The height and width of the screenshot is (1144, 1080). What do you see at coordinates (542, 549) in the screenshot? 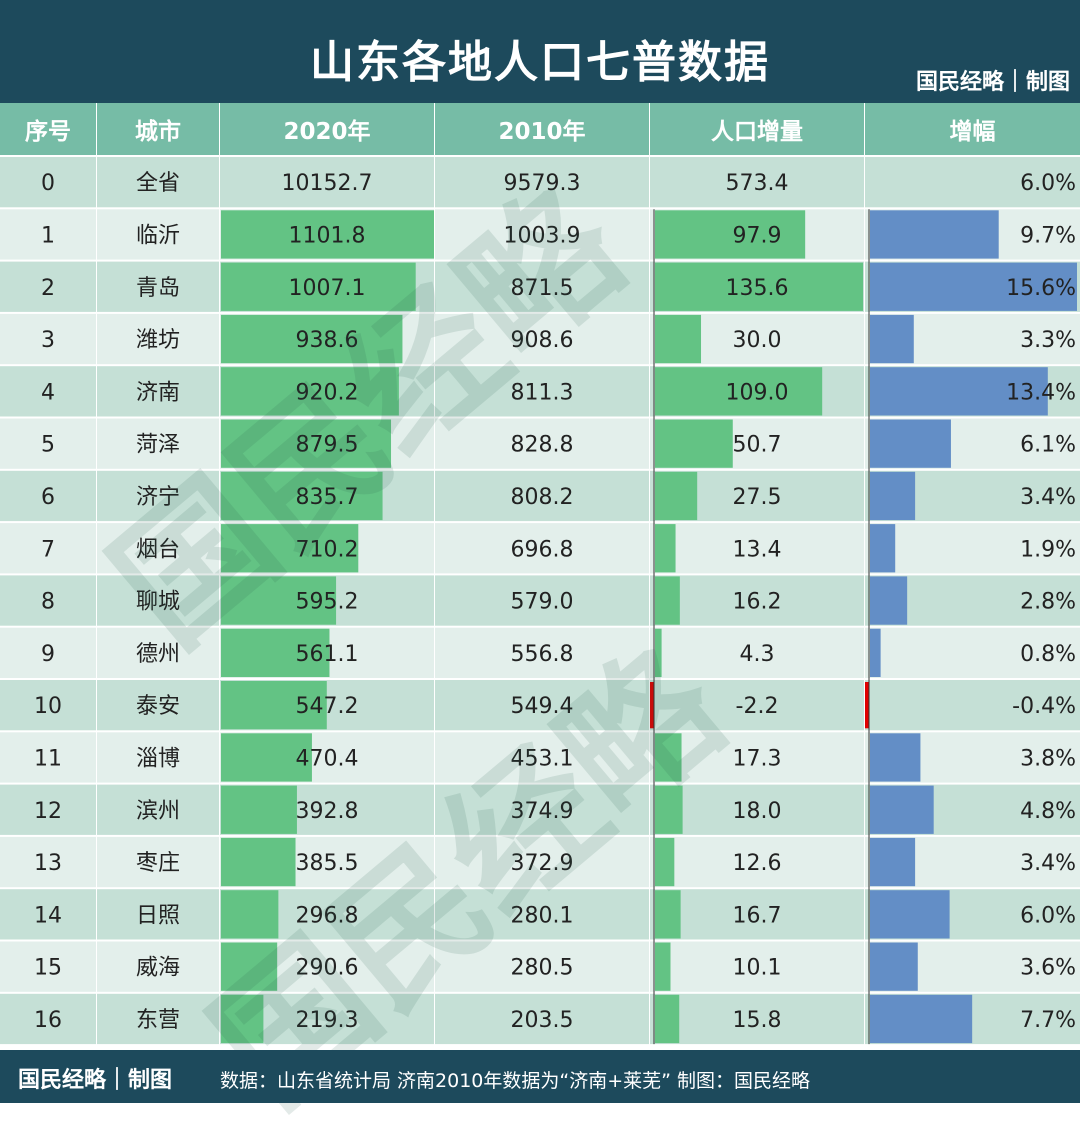
I see `cell-value-pop2010: 696.8` at bounding box center [542, 549].